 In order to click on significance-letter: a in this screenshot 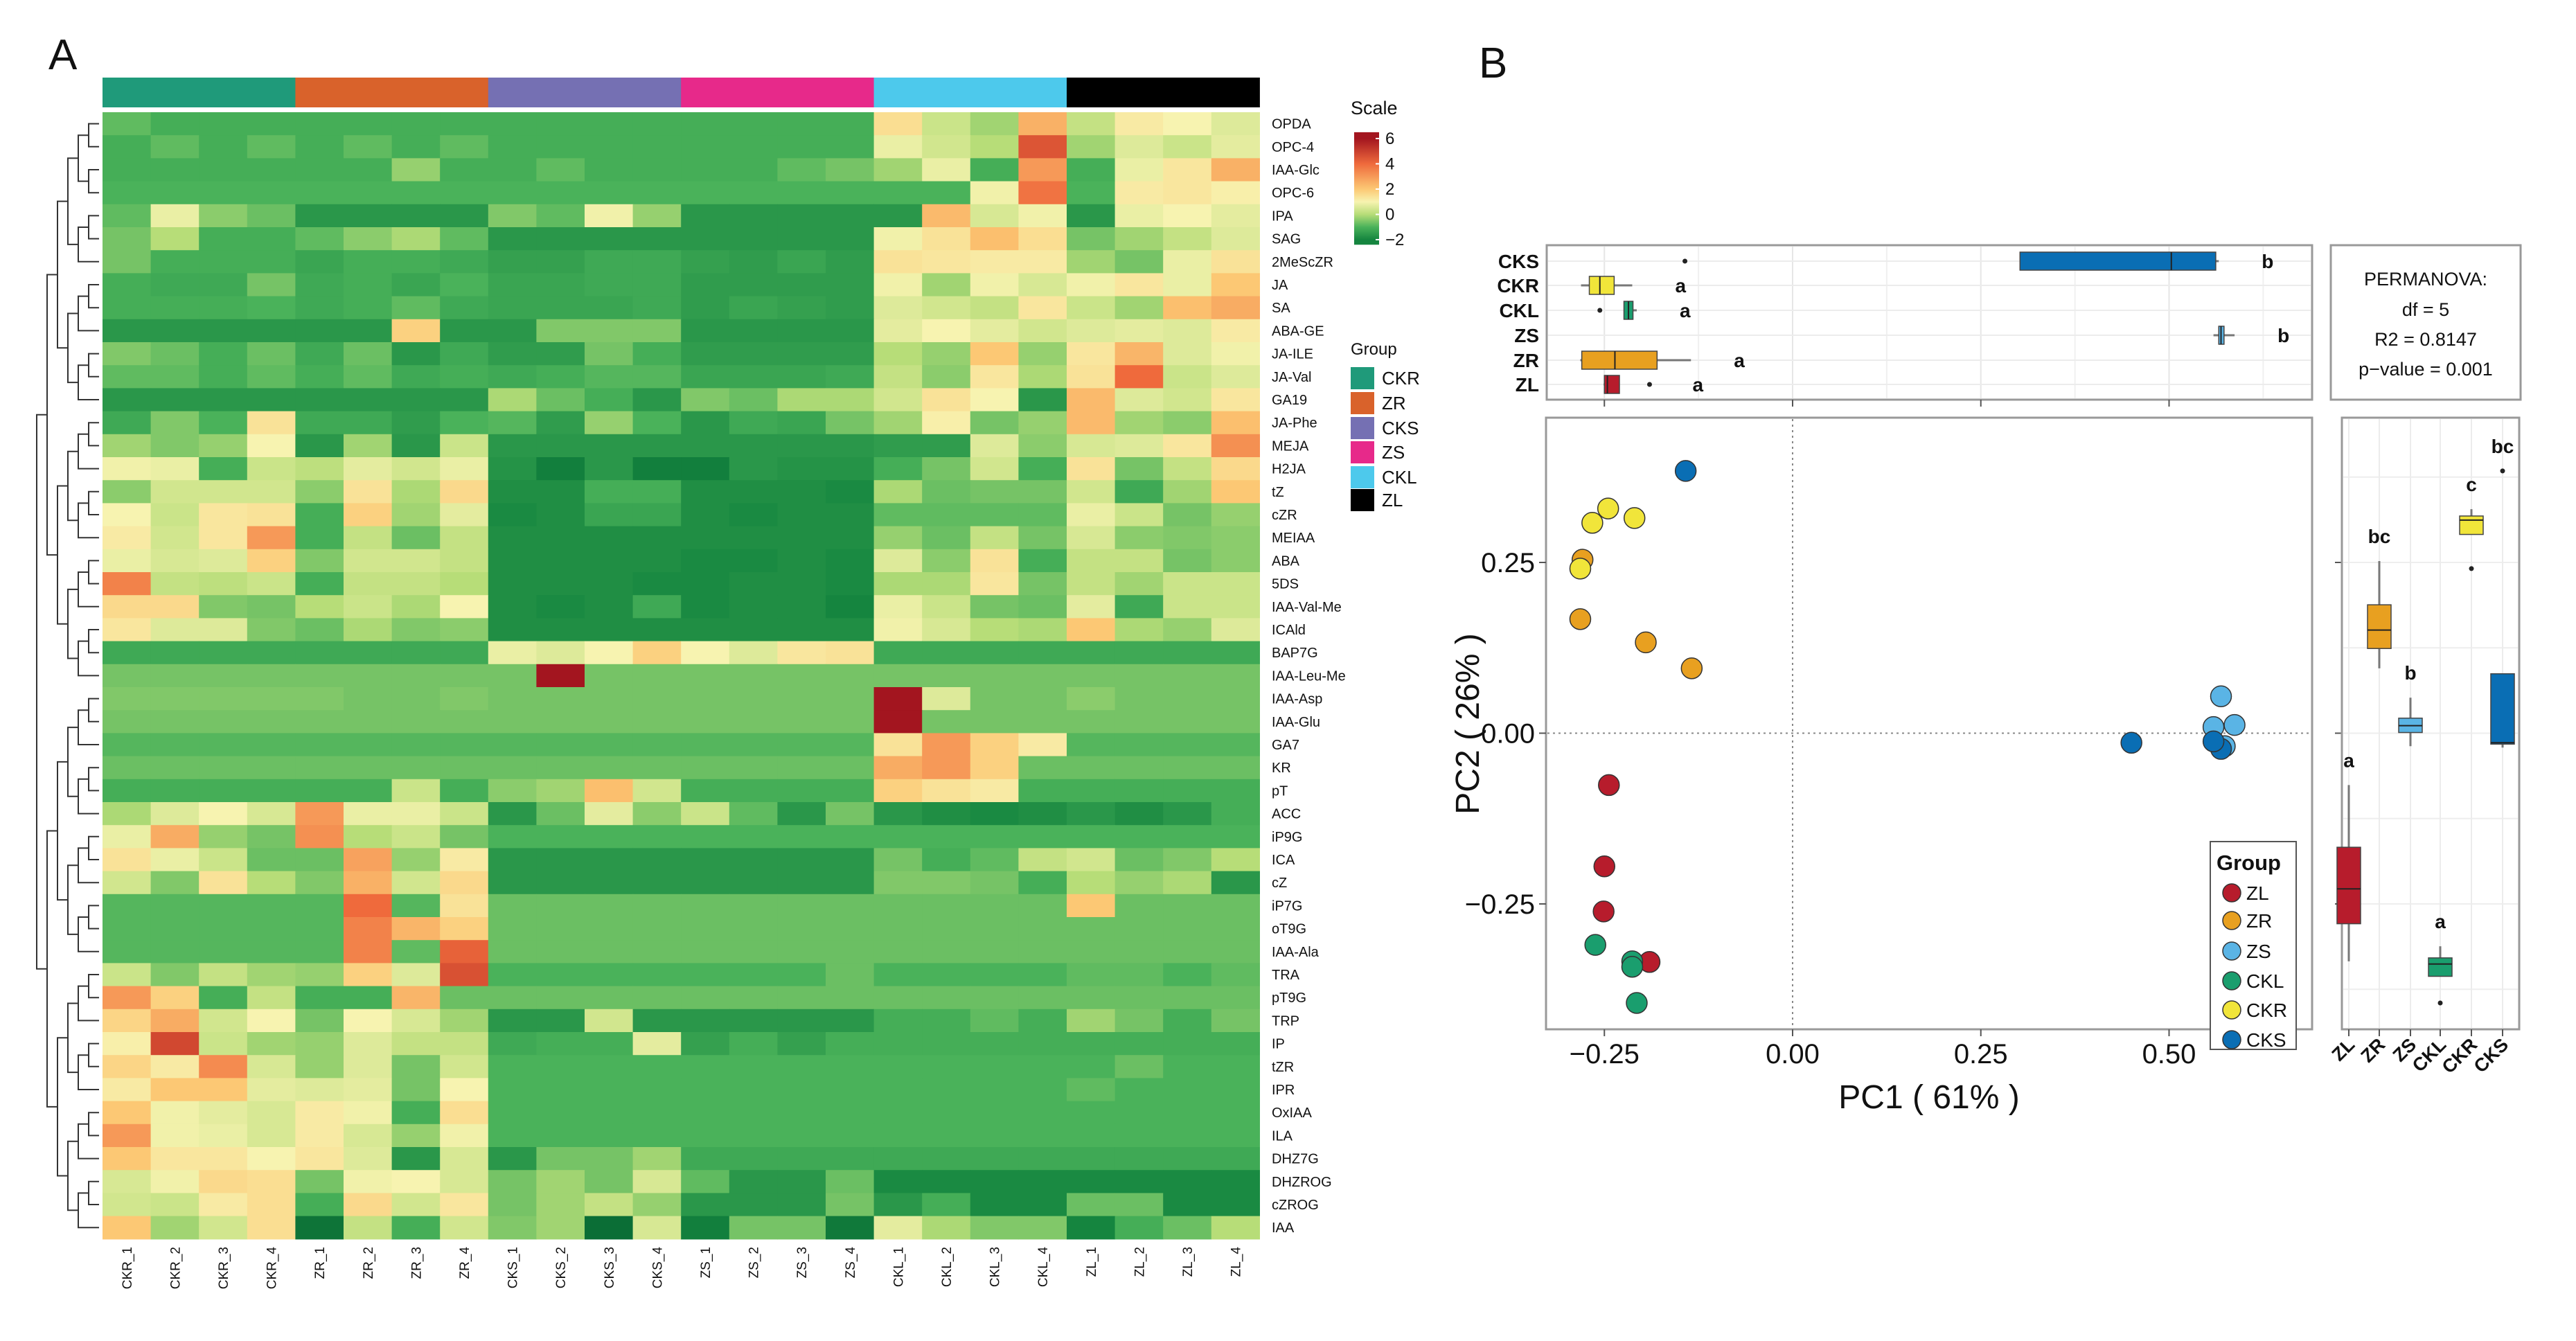, I will do `click(1685, 310)`.